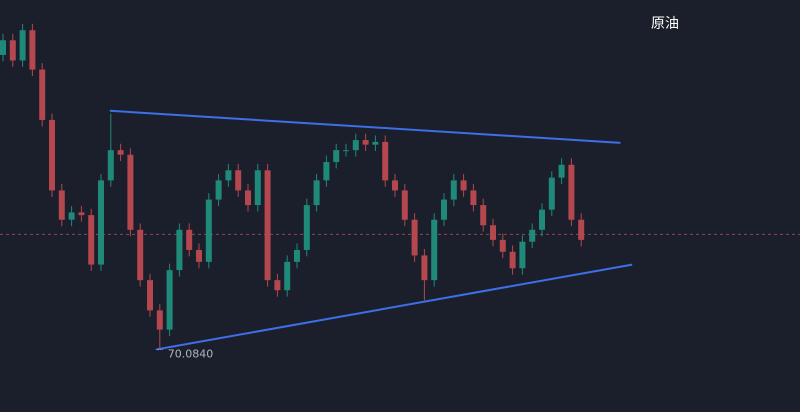 The height and width of the screenshot is (412, 800). What do you see at coordinates (665, 24) in the screenshot?
I see `chart-title: 原油` at bounding box center [665, 24].